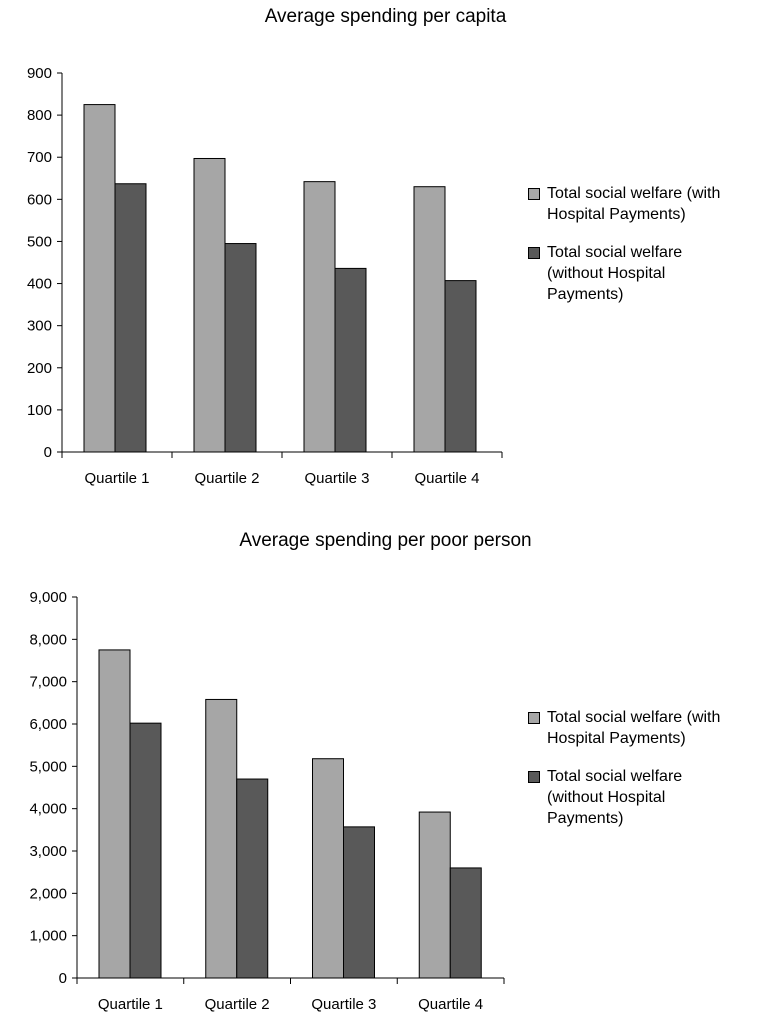  I want to click on y-tick-label: 200, so click(39, 368).